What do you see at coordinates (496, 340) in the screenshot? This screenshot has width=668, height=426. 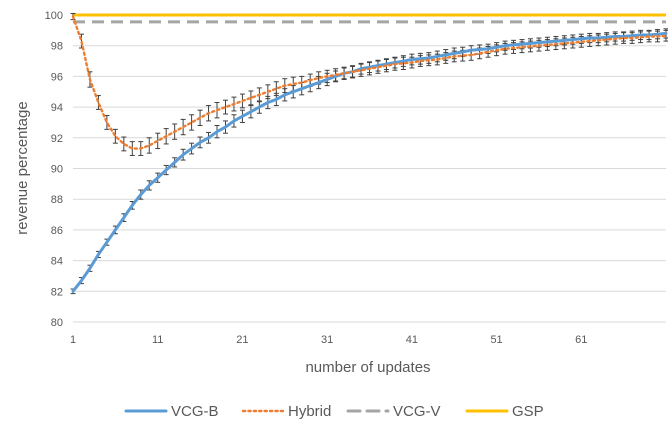 I see `x-tick-label: 51` at bounding box center [496, 340].